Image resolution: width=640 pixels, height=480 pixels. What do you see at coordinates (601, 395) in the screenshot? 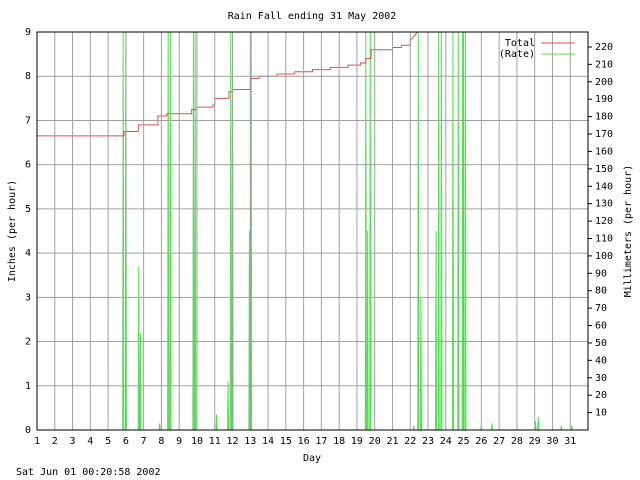
I see `y2-tick-label: 20` at bounding box center [601, 395].